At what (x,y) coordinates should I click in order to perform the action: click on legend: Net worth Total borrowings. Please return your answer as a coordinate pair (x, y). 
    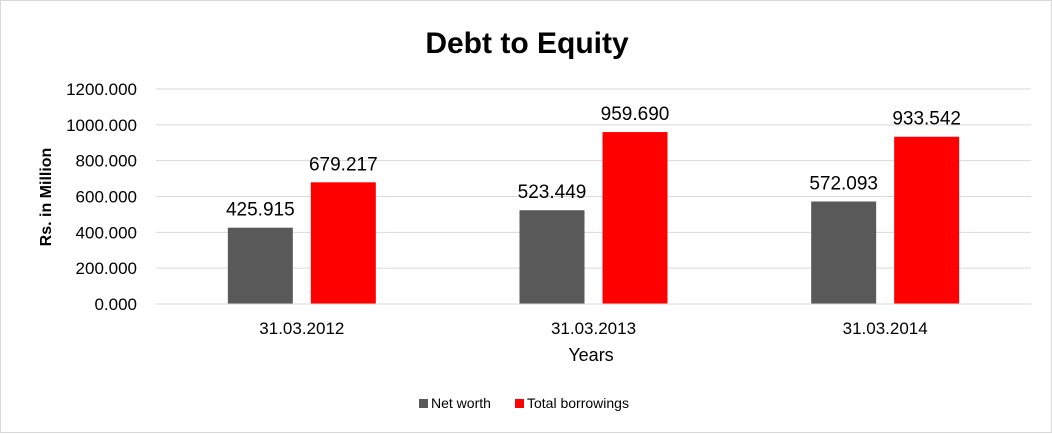
    Looking at the image, I should click on (524, 403).